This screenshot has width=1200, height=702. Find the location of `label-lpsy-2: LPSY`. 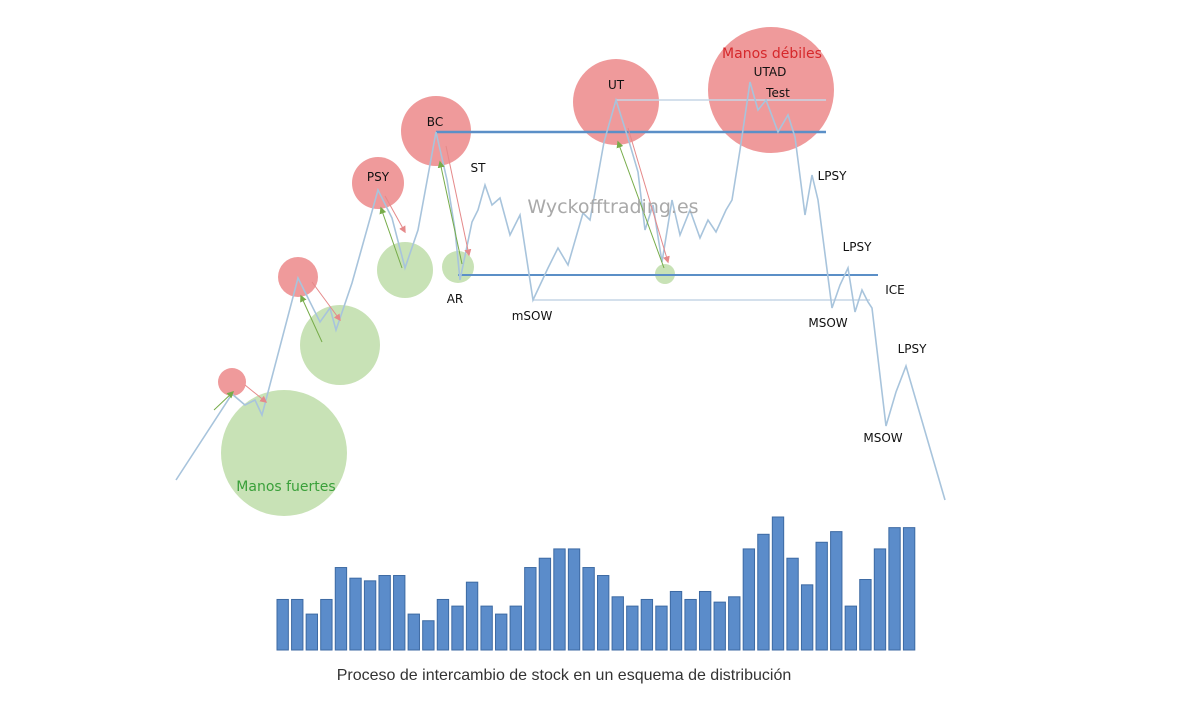

label-lpsy-2: LPSY is located at coordinates (858, 247).